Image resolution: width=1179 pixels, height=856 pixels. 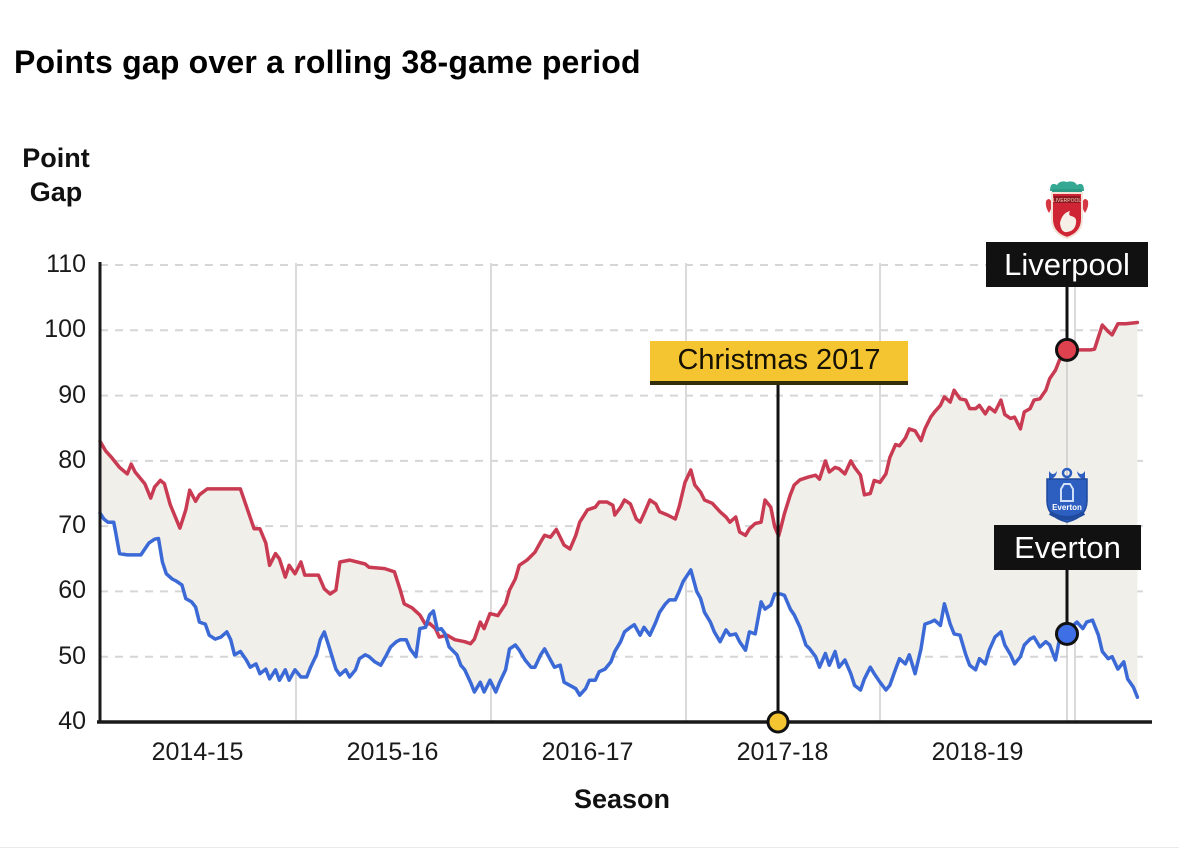 I want to click on y-tick-label: 60, so click(x=72, y=590).